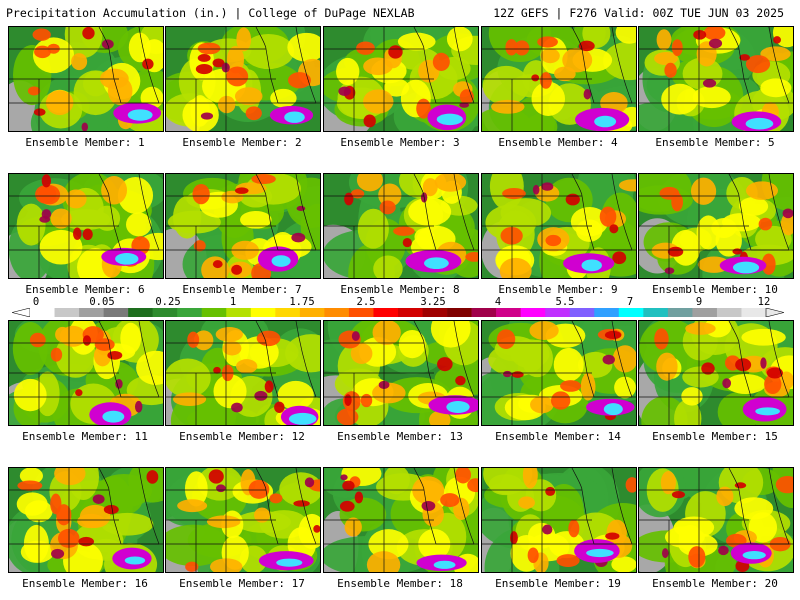 The height and width of the screenshot is (600, 800). Describe the element at coordinates (366, 302) in the screenshot. I see `colorbar-tick-label: 2.5` at that location.